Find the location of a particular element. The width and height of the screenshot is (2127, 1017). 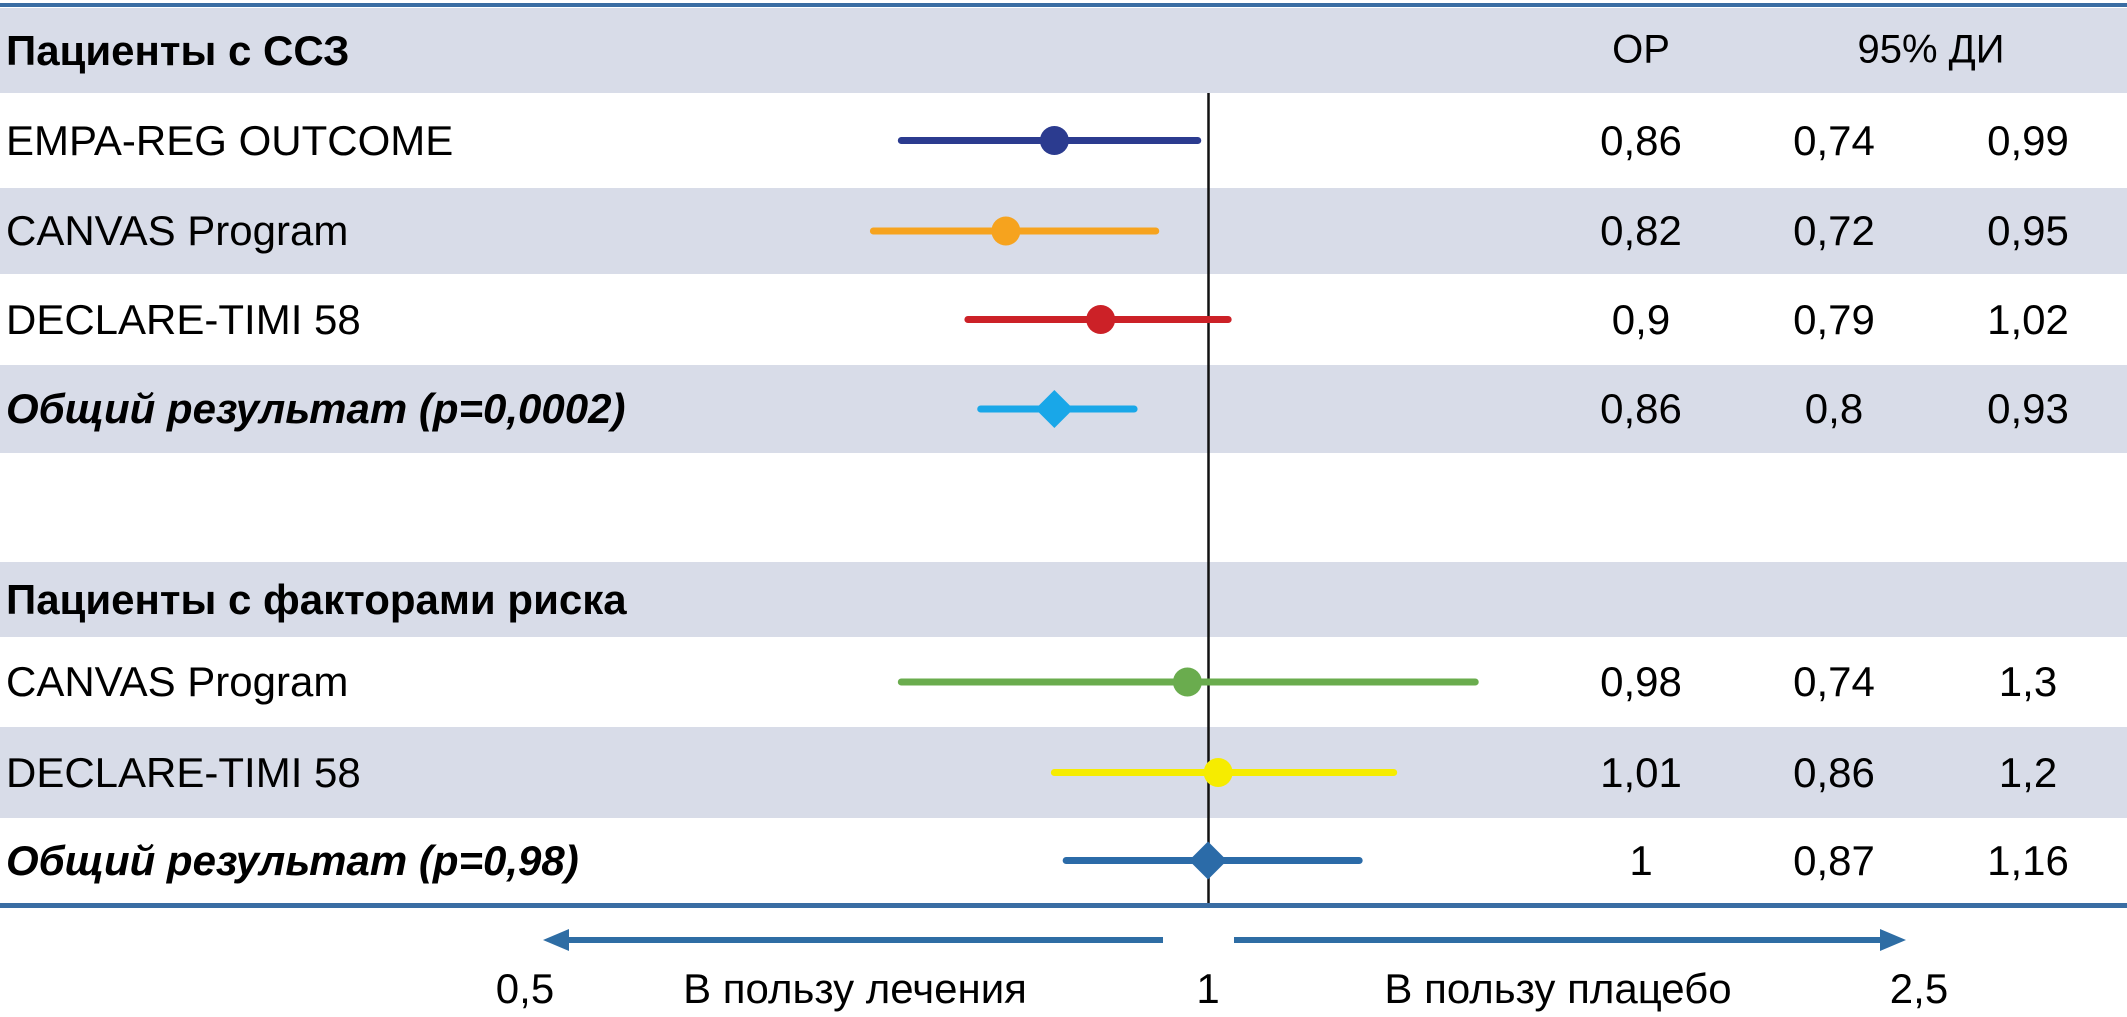

study-label: EMPA-REG OUTCOME is located at coordinates (230, 140).